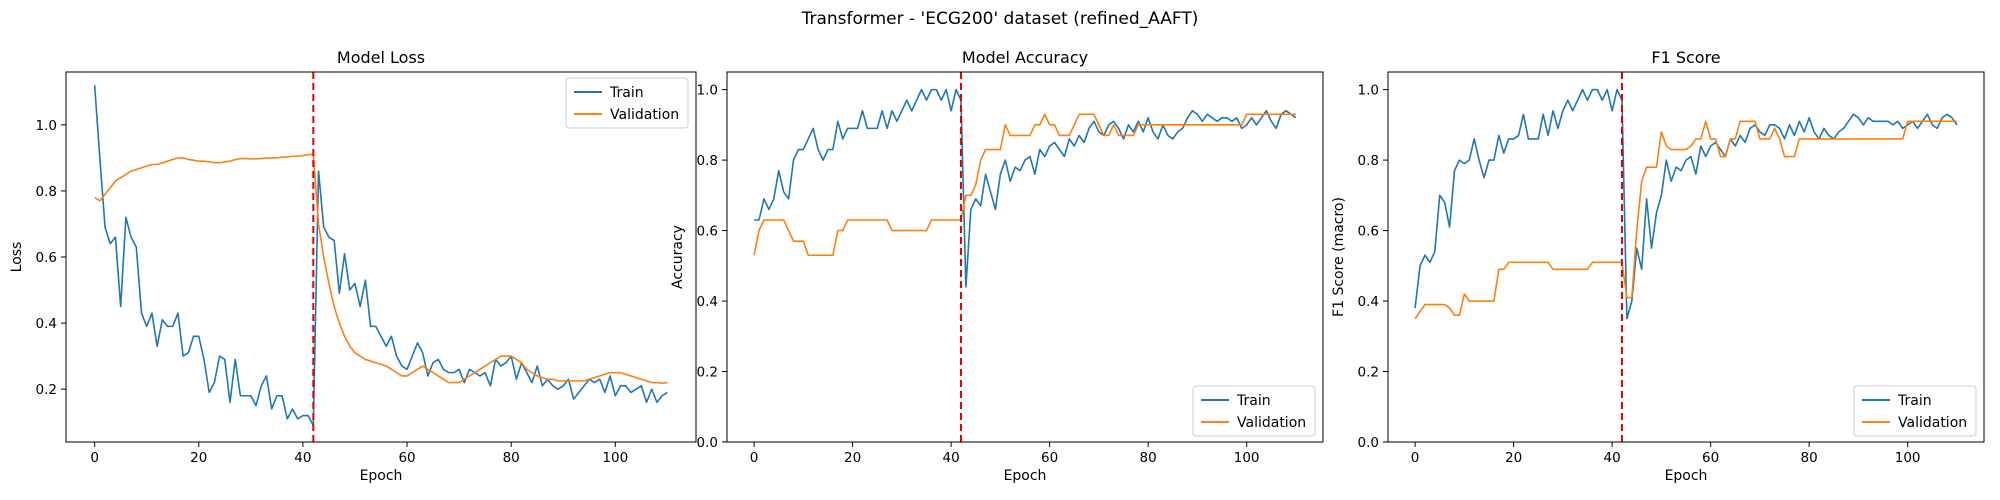 The height and width of the screenshot is (500, 2000). What do you see at coordinates (17, 257) in the screenshot?
I see `y-axis-label: Loss` at bounding box center [17, 257].